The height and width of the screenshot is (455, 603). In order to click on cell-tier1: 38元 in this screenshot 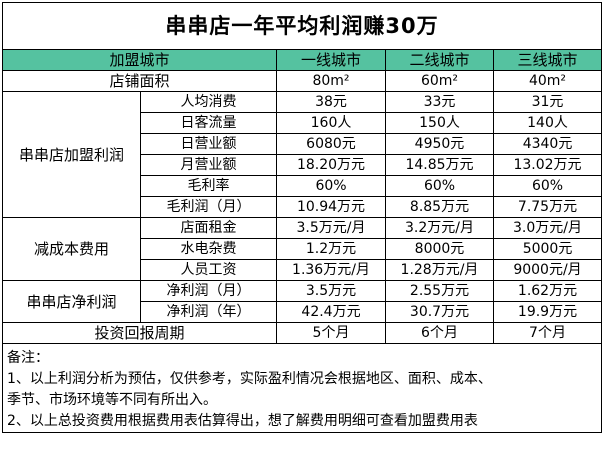, I will do `click(331, 102)`.